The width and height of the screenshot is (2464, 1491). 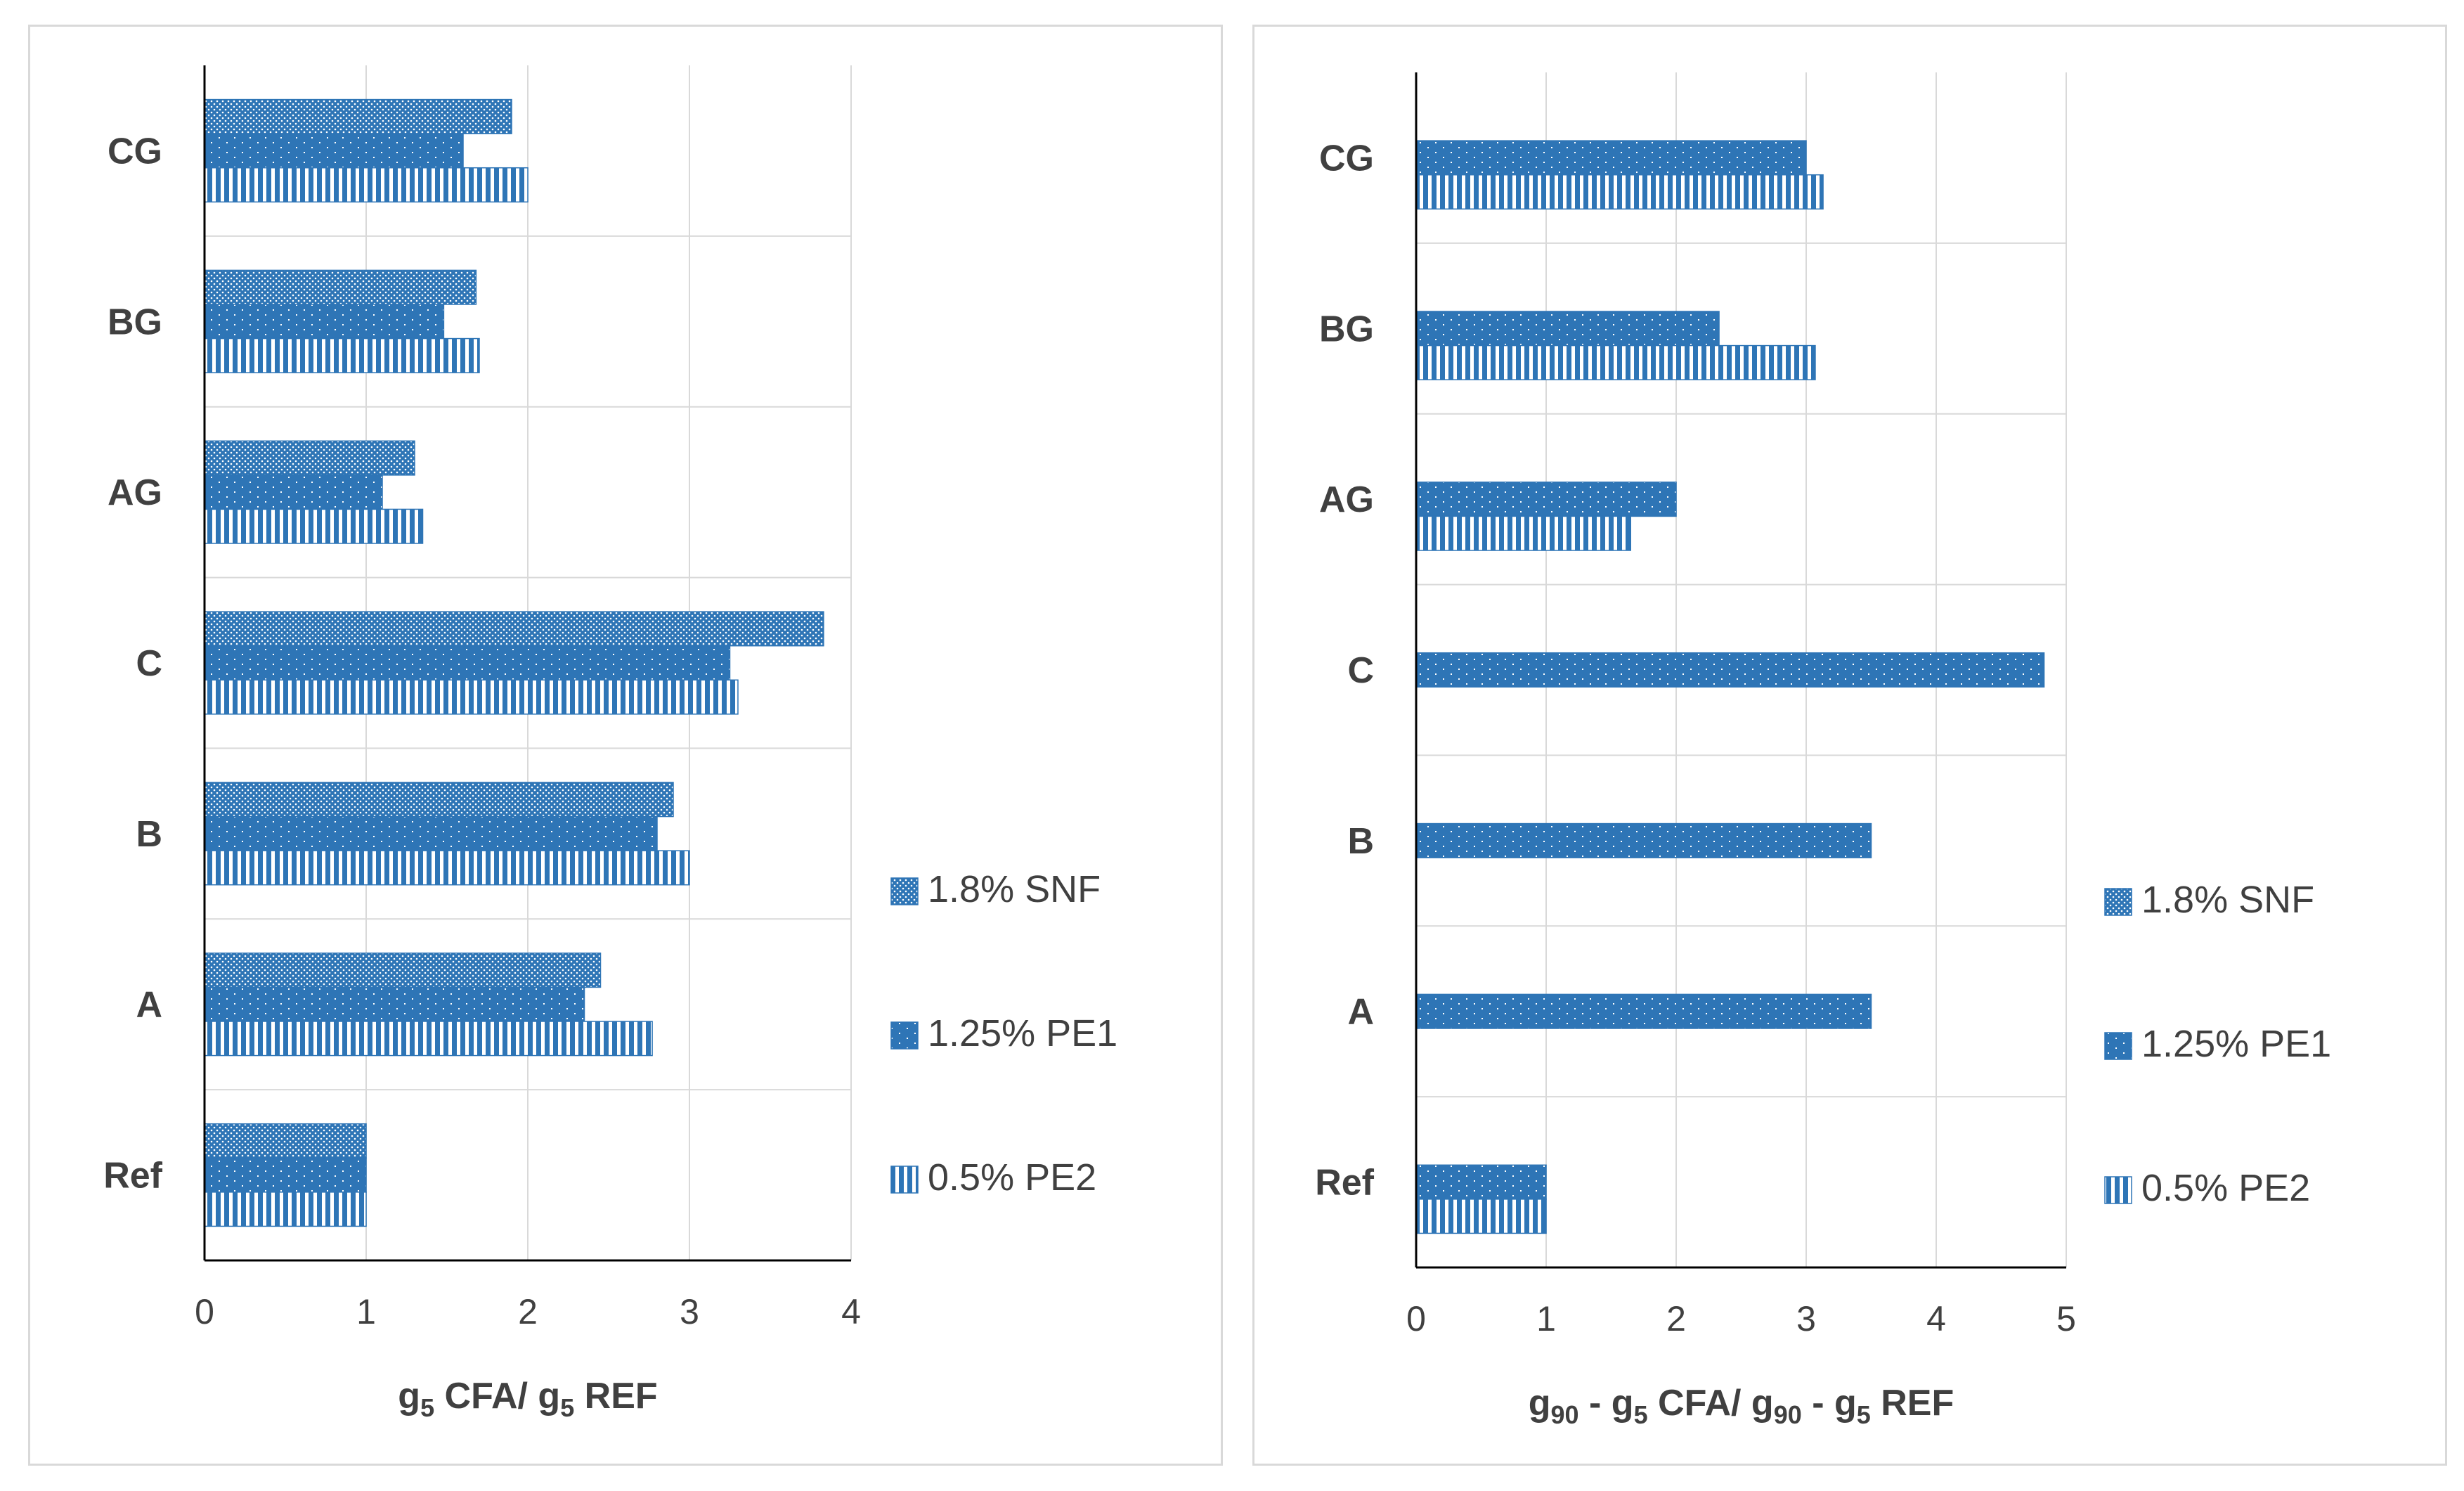 I want to click on bar-b-stripes, so click(x=447, y=868).